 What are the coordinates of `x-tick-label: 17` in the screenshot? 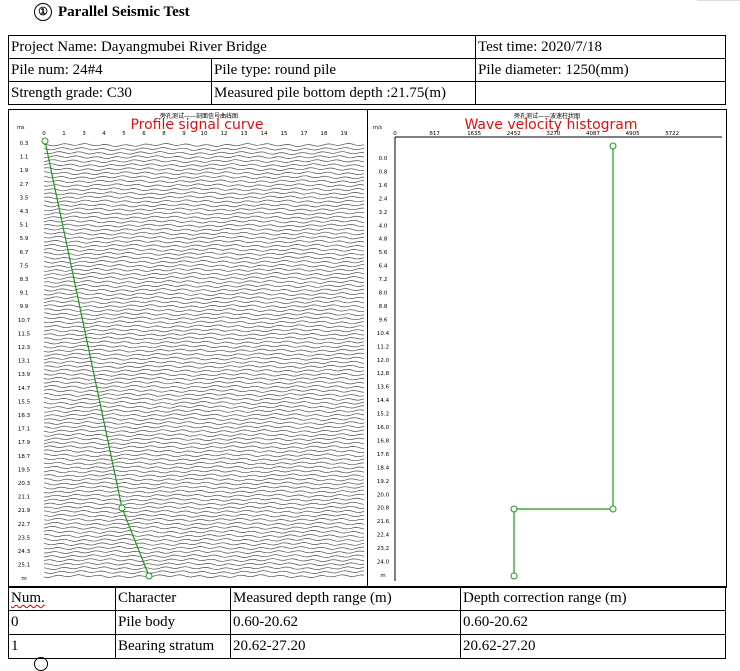 It's located at (304, 134).